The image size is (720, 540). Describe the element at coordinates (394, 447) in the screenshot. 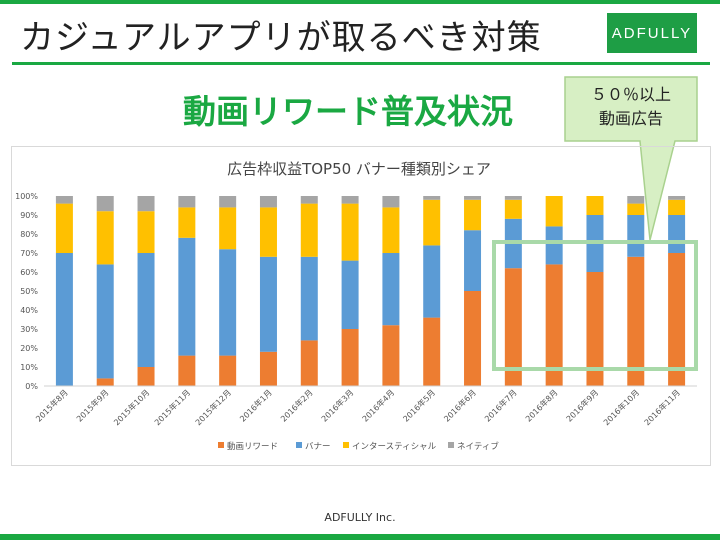

I see `legend-label: インタースティシャル` at that location.